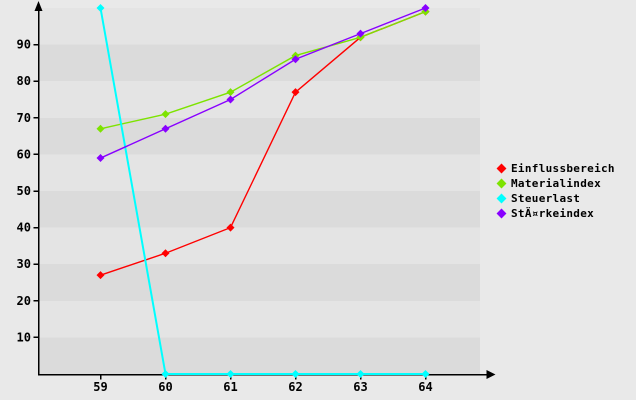 The height and width of the screenshot is (400, 636). I want to click on x-tick-label: 60, so click(165, 387).